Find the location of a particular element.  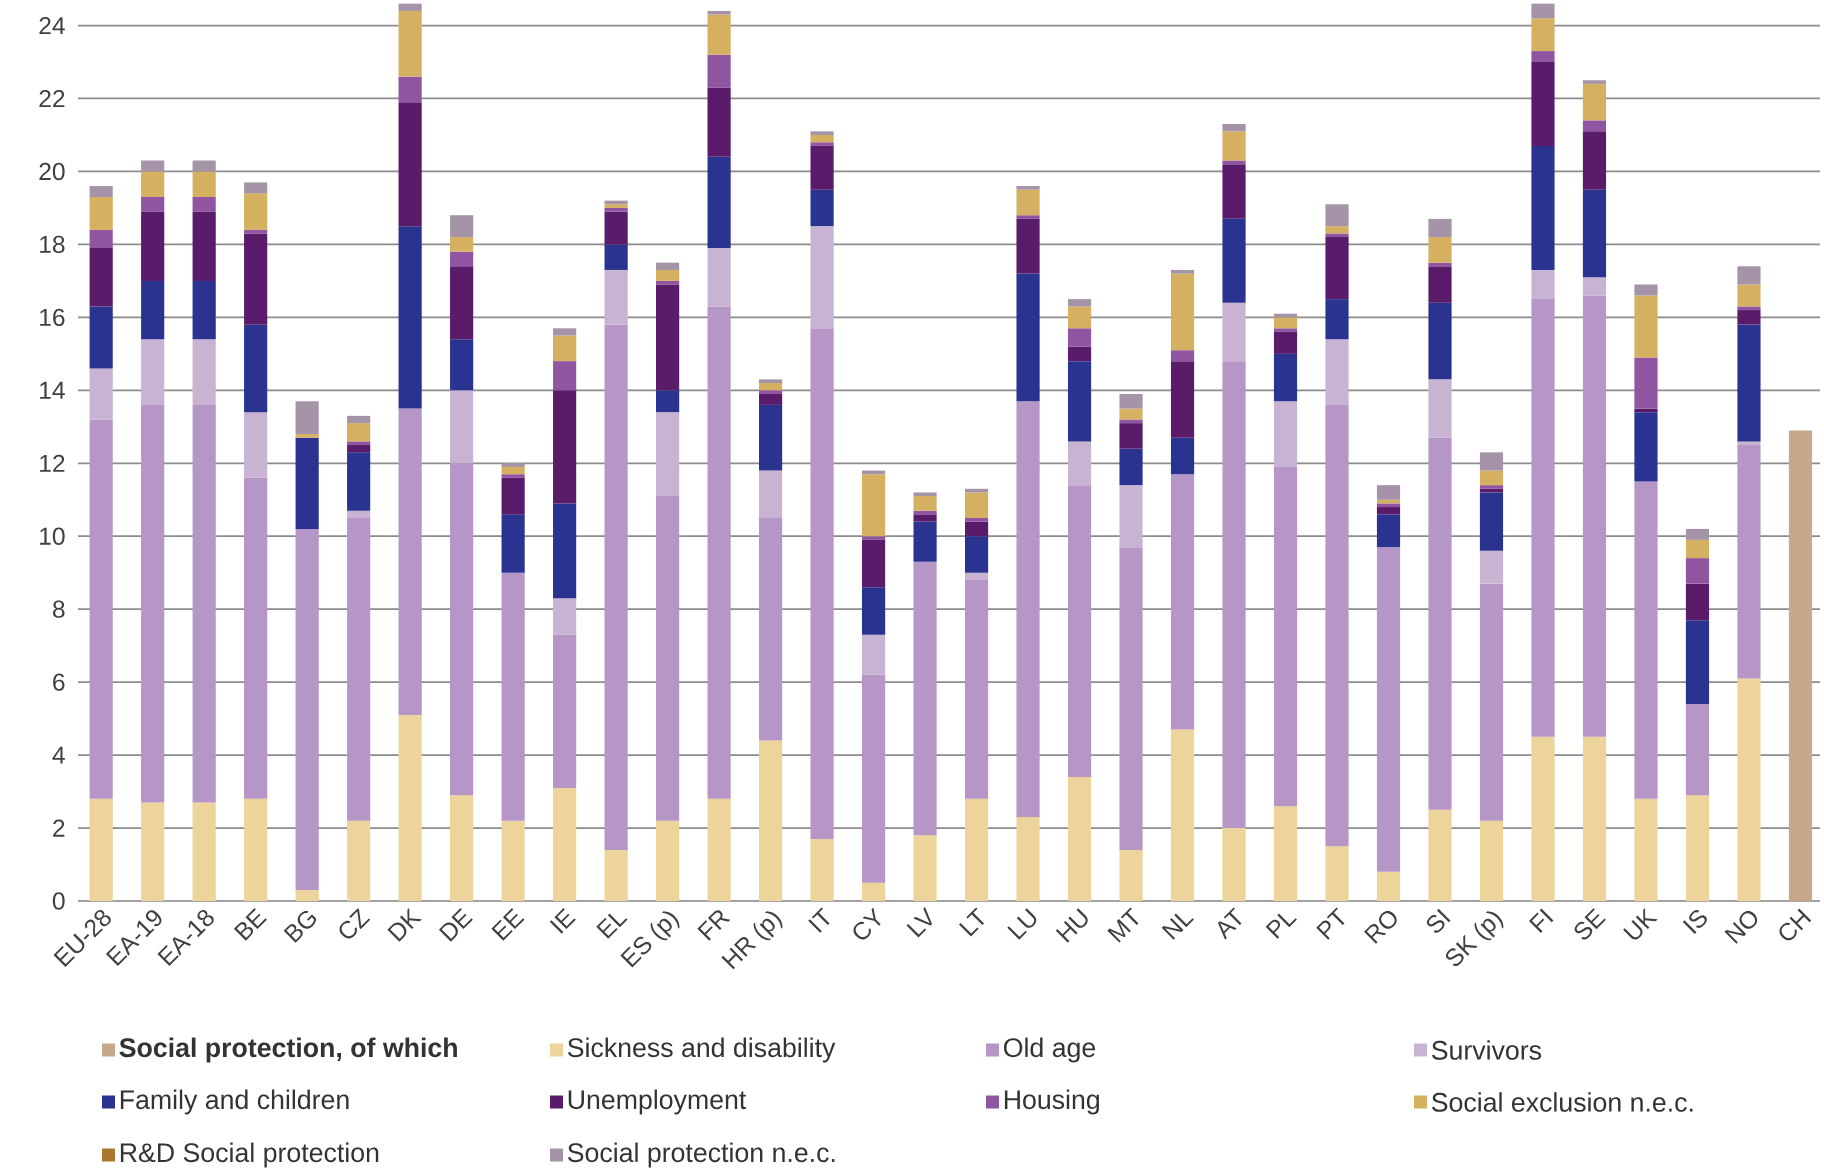

x-tick-label: LT is located at coordinates (971, 922).